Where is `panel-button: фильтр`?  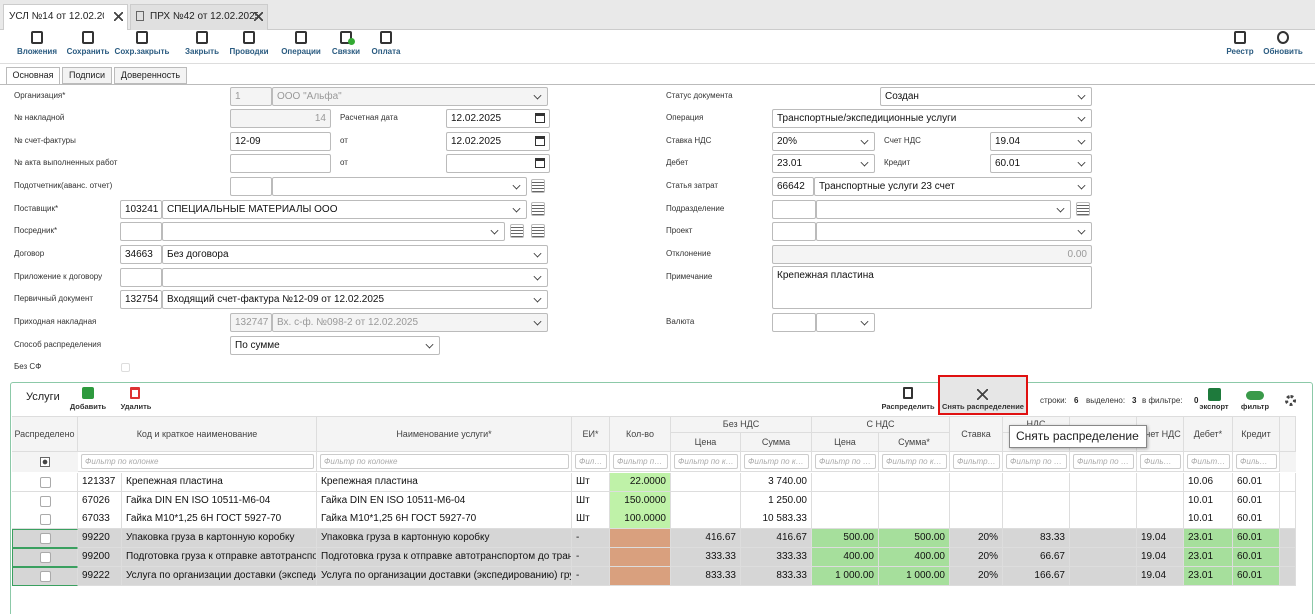 panel-button: фильтр is located at coordinates (1255, 406).